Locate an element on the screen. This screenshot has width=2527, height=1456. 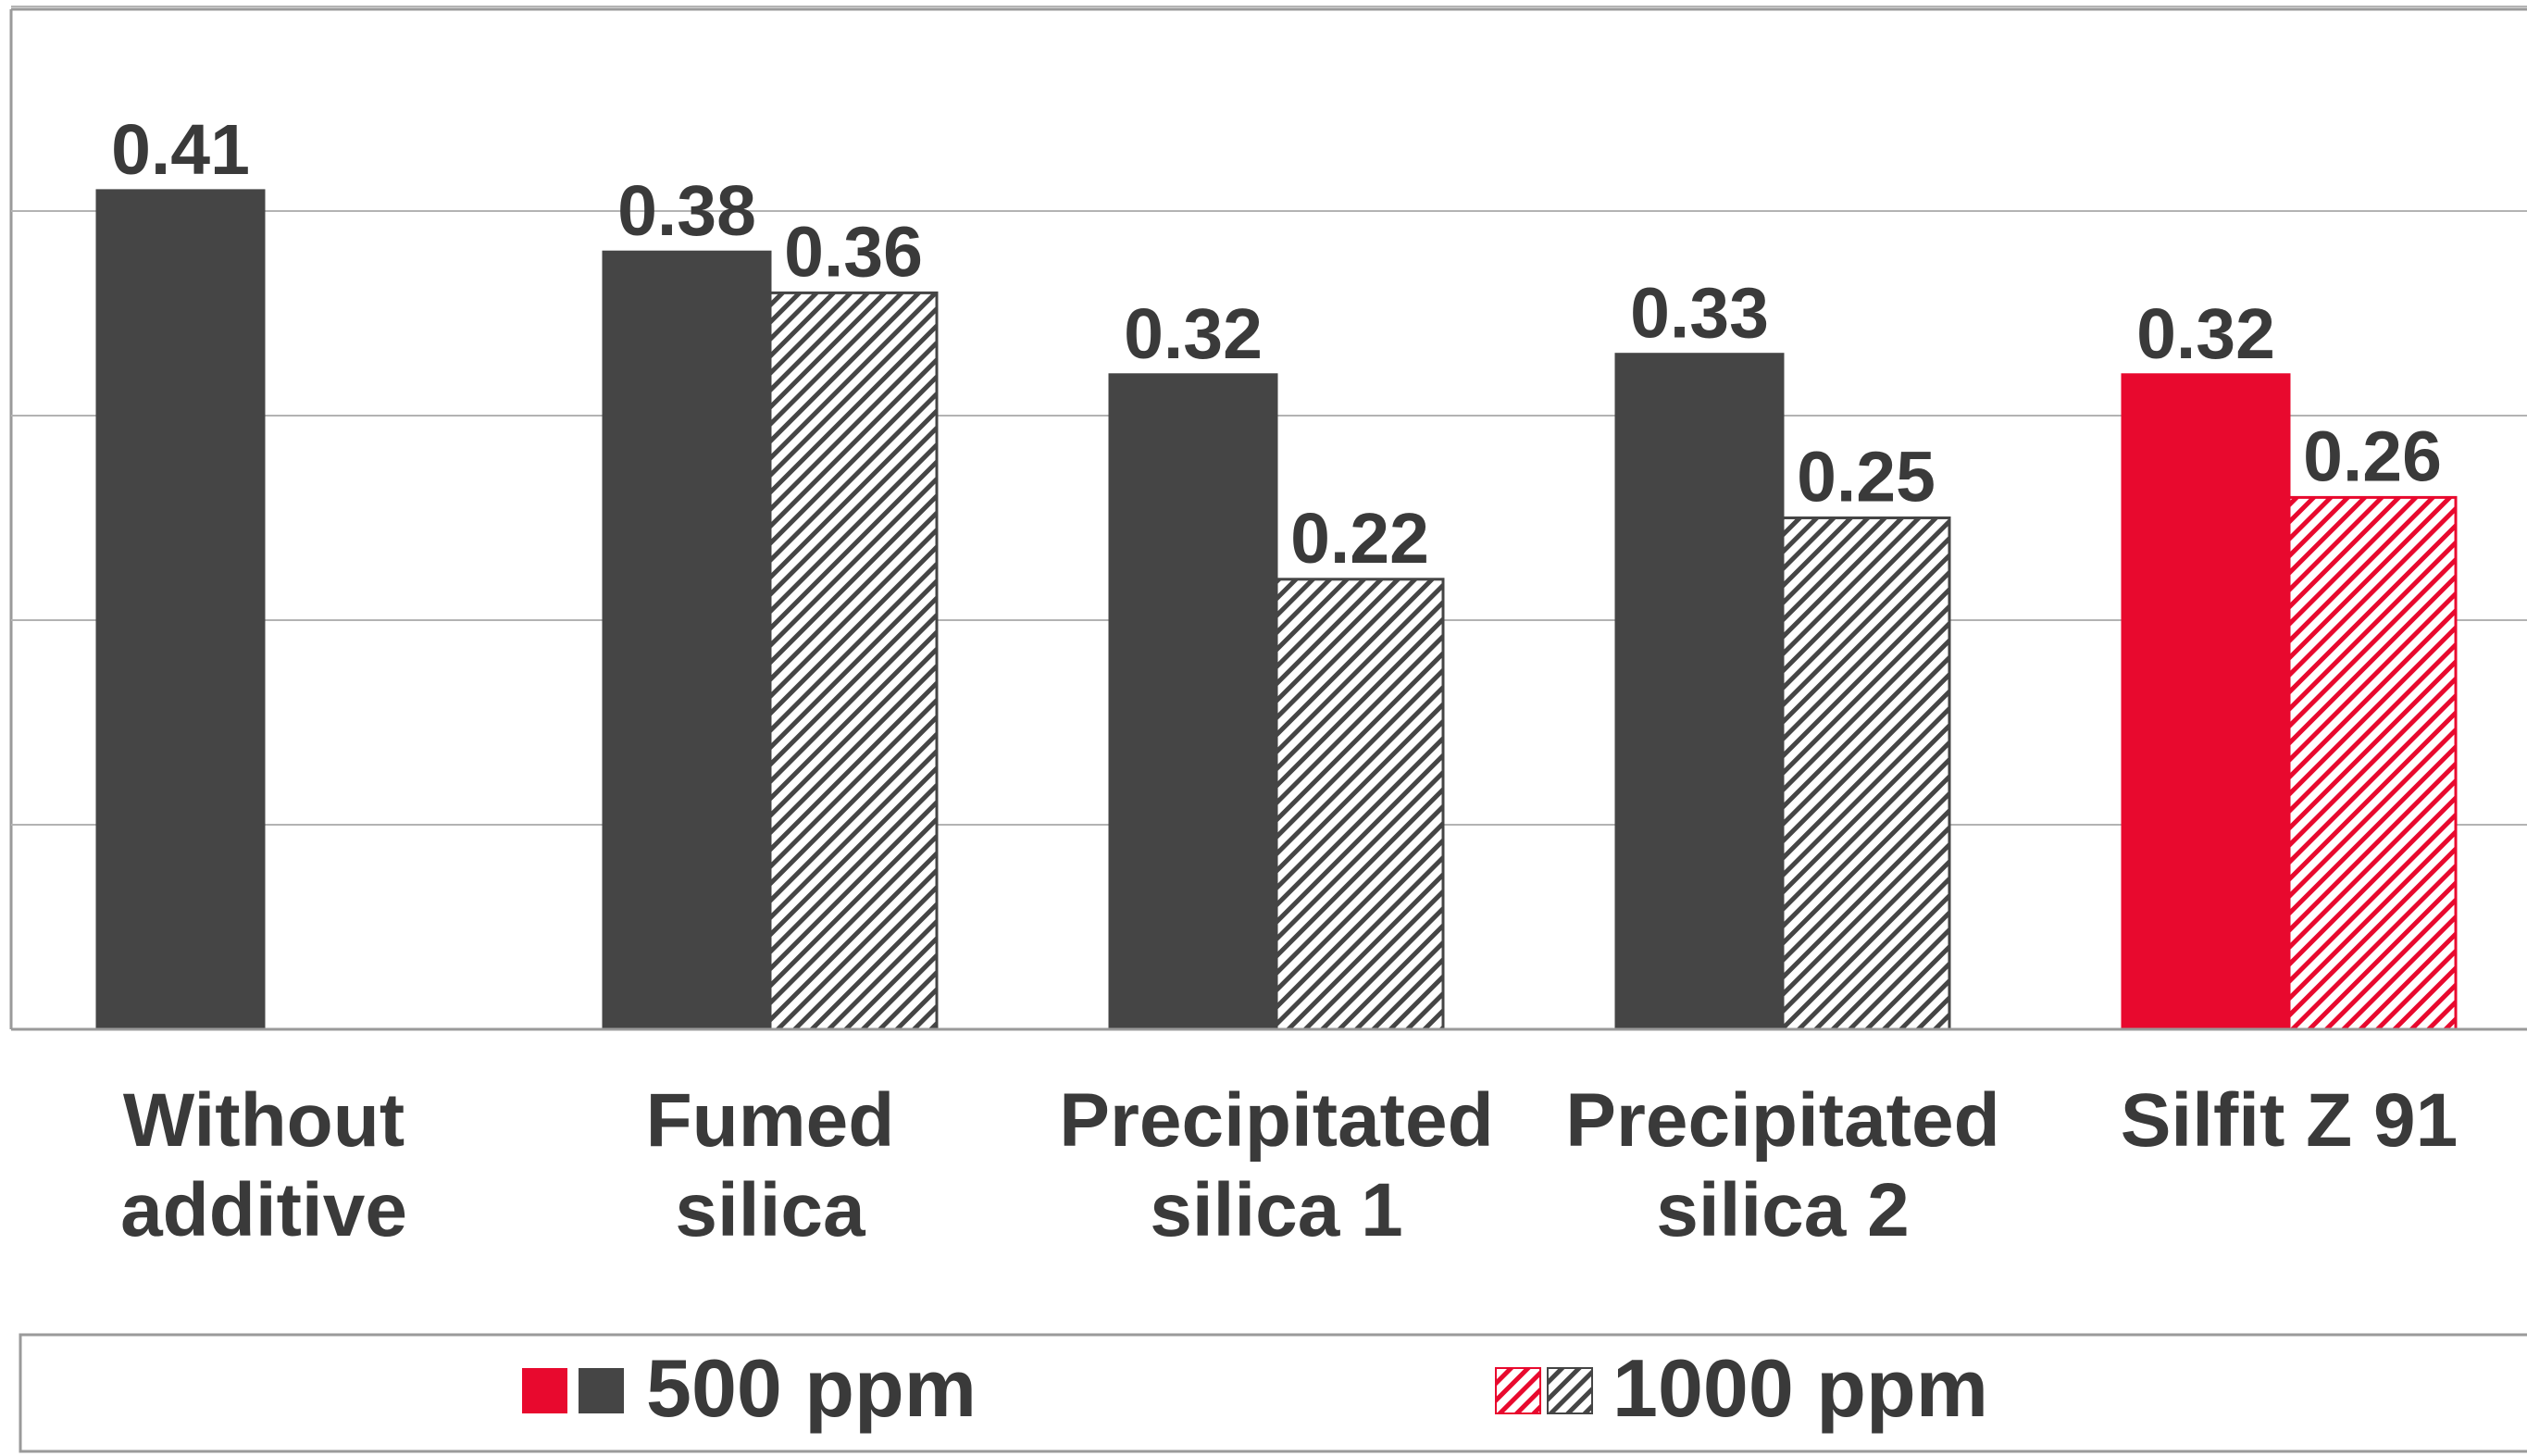
bar-value-label: 0.33 is located at coordinates (1699, 314).